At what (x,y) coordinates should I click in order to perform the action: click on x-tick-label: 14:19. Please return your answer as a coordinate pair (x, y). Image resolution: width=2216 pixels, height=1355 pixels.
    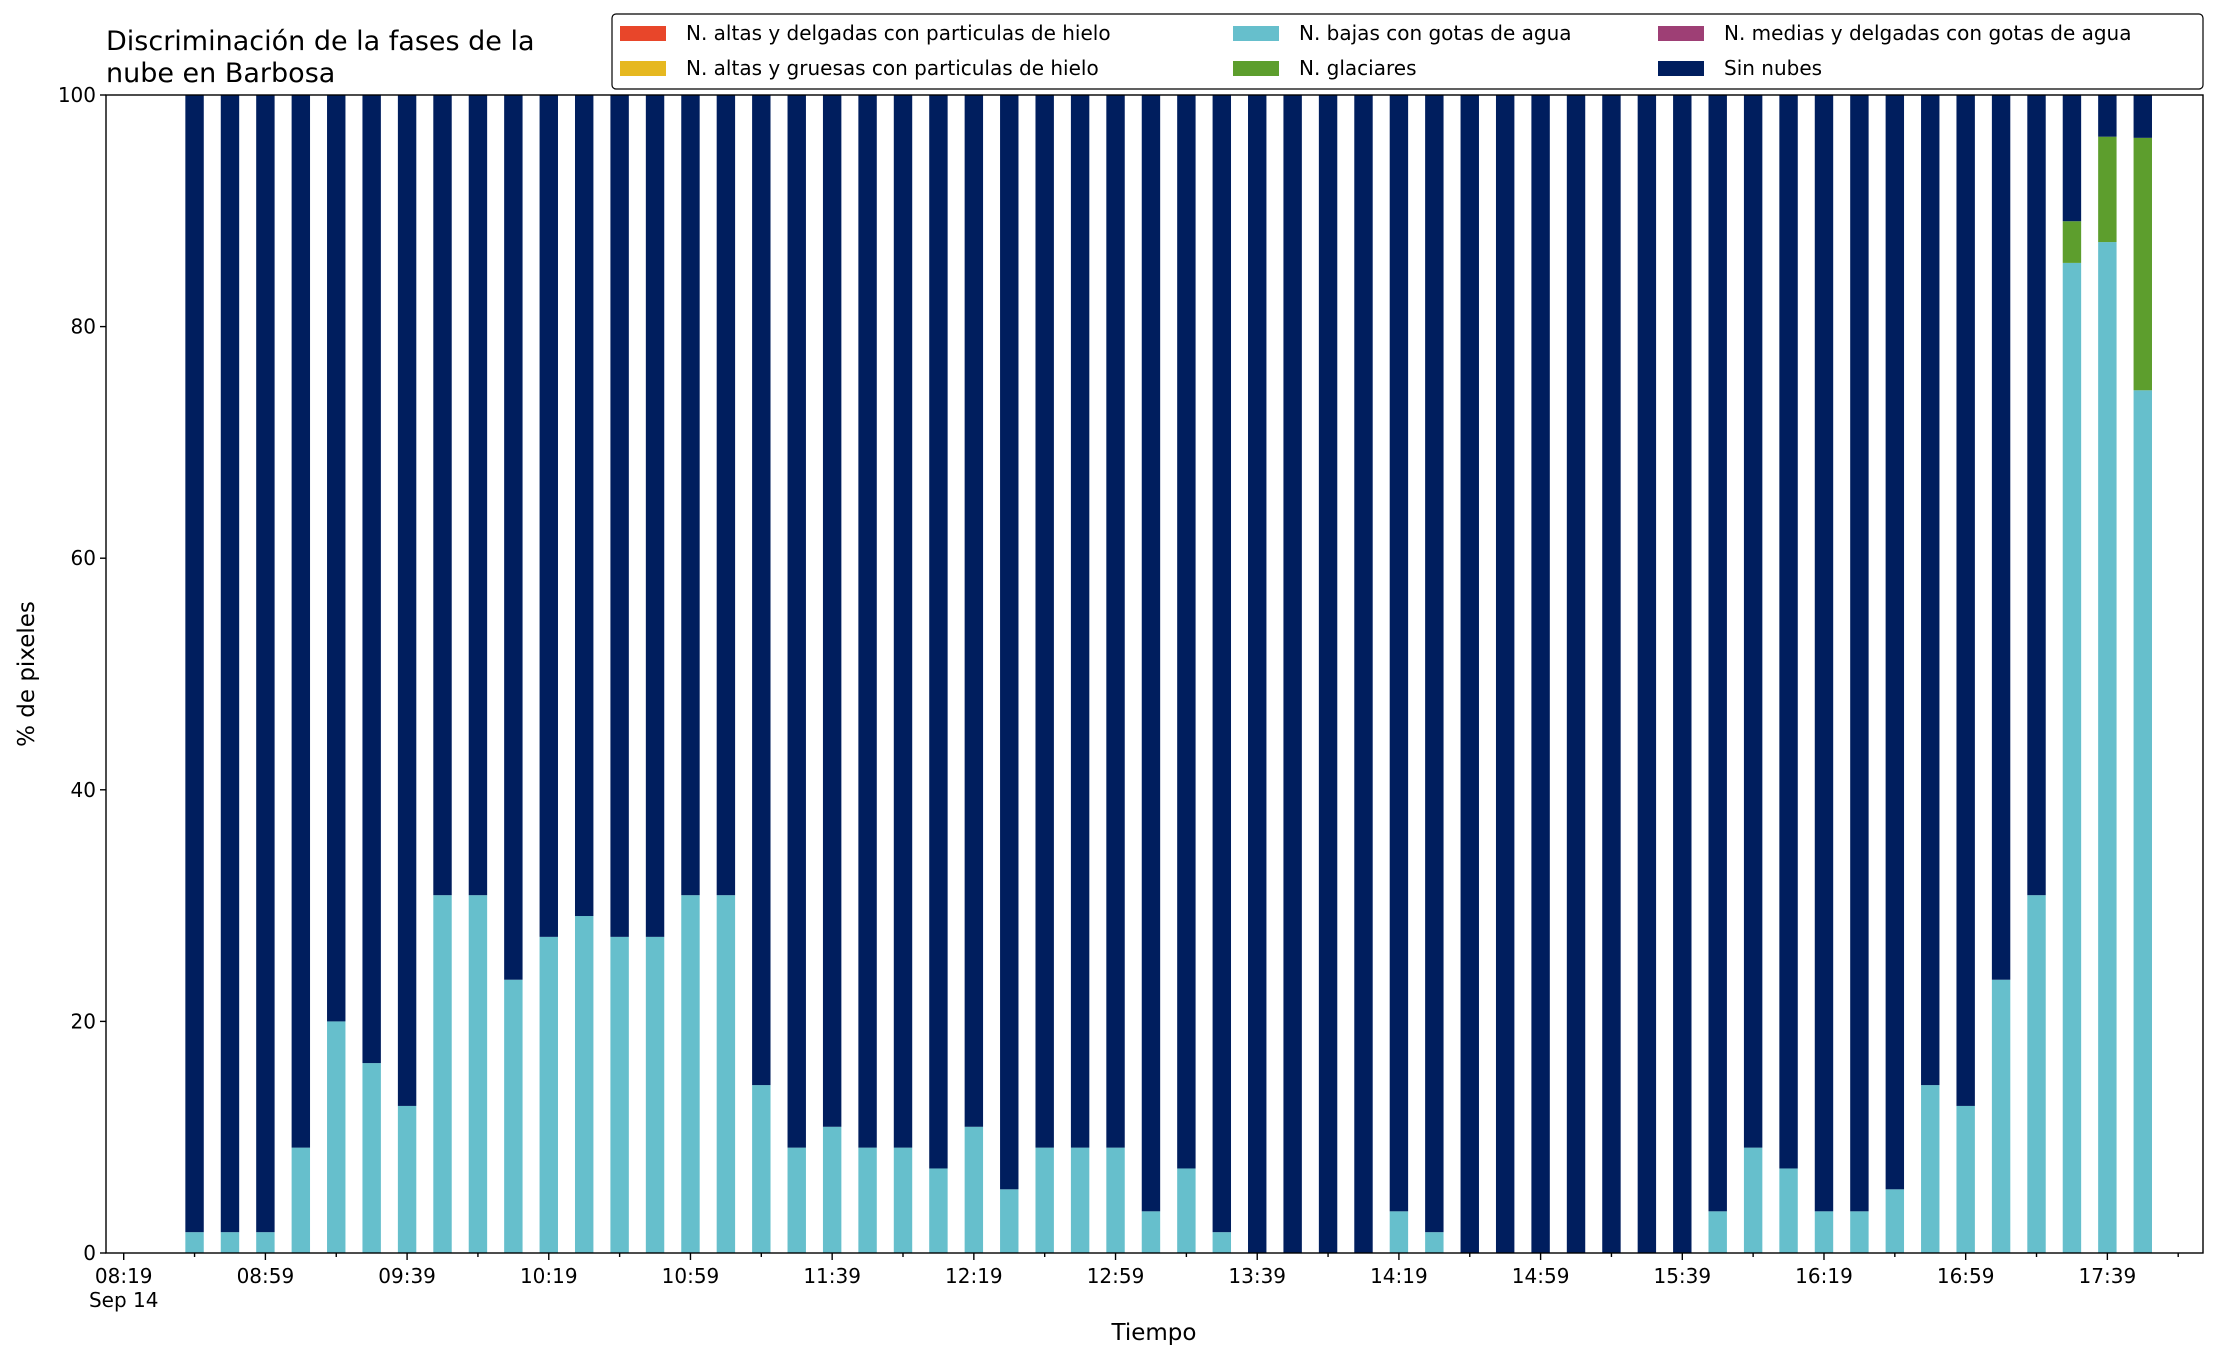
    Looking at the image, I should click on (1399, 1276).